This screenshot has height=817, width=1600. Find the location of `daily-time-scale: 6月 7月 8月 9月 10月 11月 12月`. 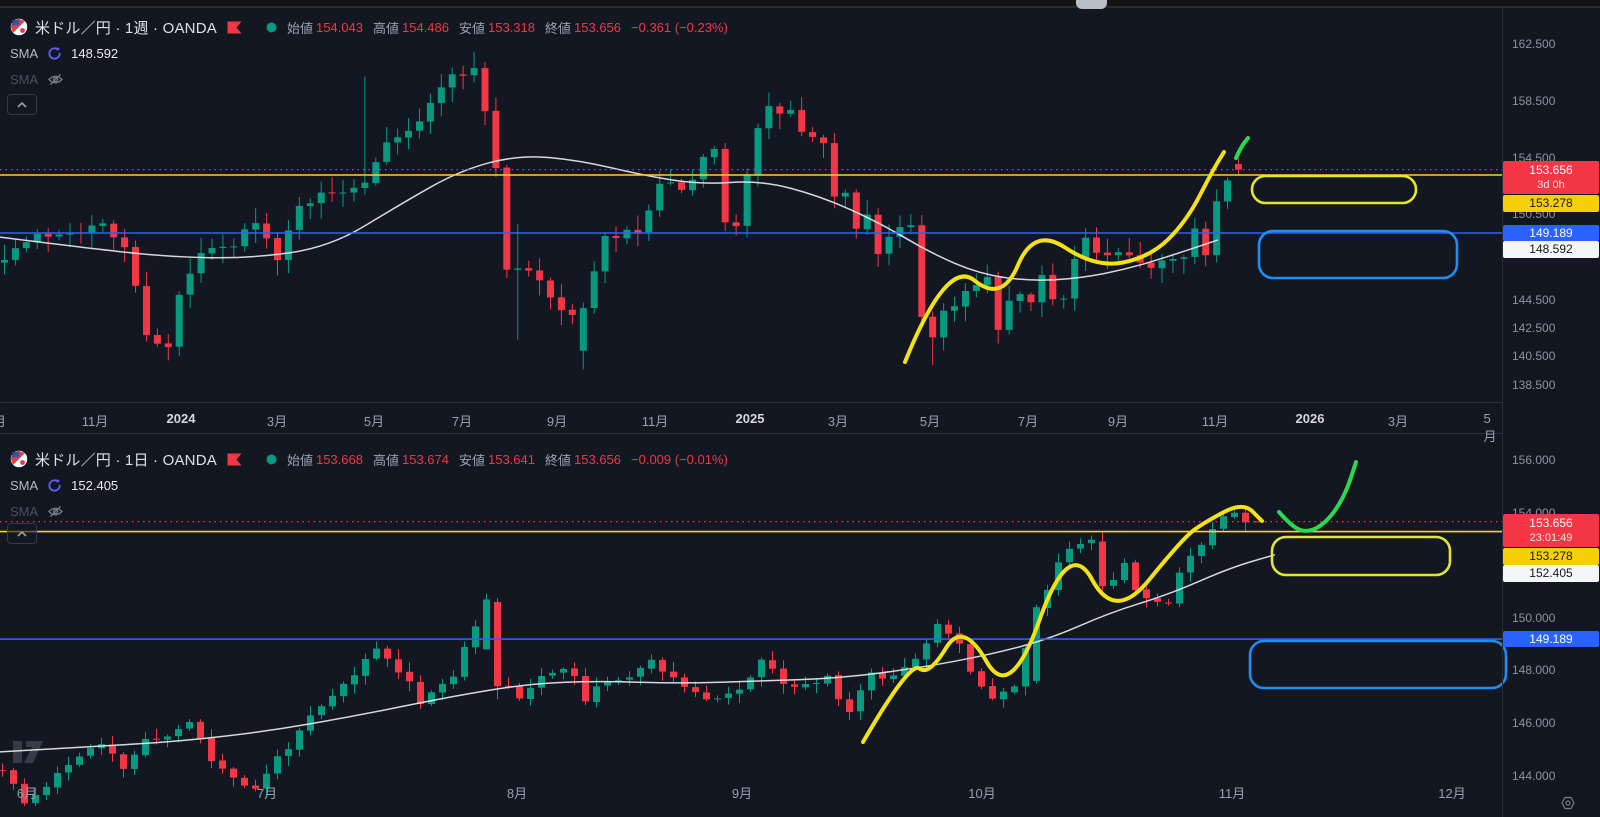

daily-time-scale: 6月 7月 8月 9月 10月 11月 12月 is located at coordinates (751, 790).